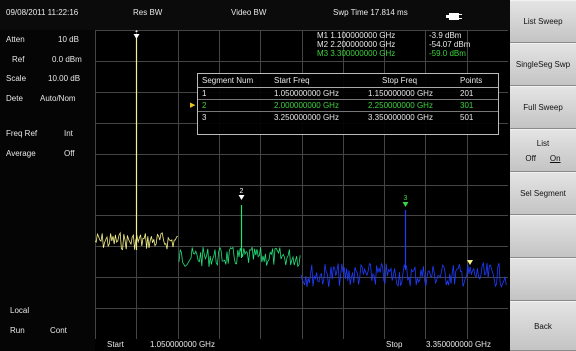  I want to click on list-toggle-label: List, so click(543, 143).